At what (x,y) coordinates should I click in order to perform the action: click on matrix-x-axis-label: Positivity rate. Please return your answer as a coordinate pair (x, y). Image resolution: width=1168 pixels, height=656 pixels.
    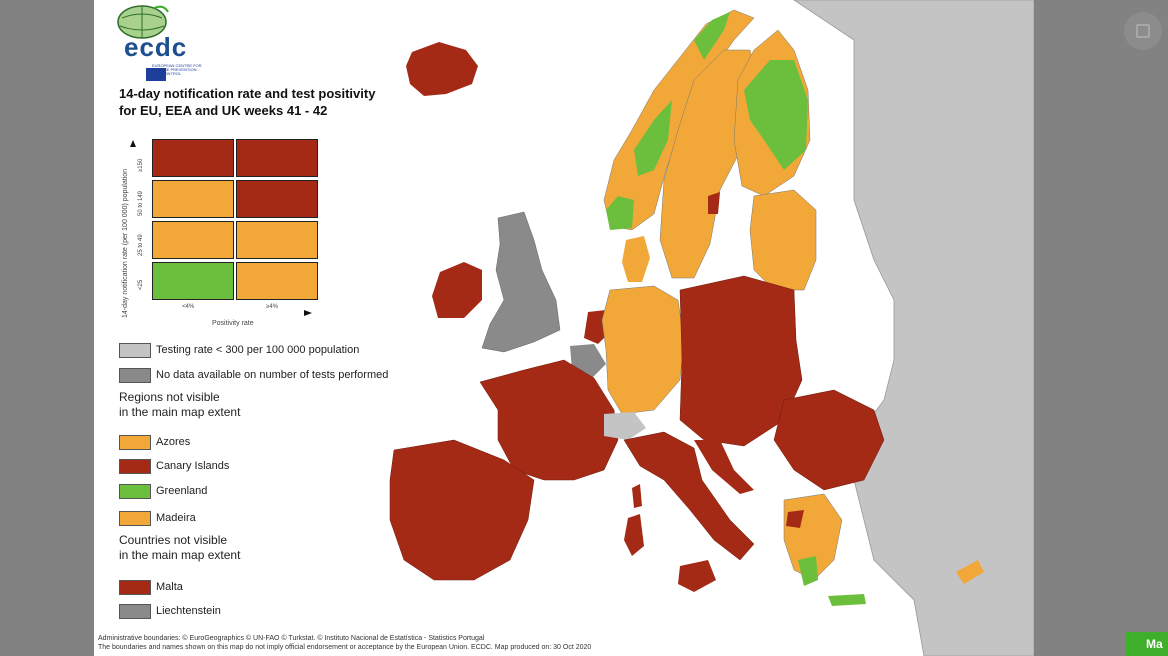
    Looking at the image, I should click on (233, 323).